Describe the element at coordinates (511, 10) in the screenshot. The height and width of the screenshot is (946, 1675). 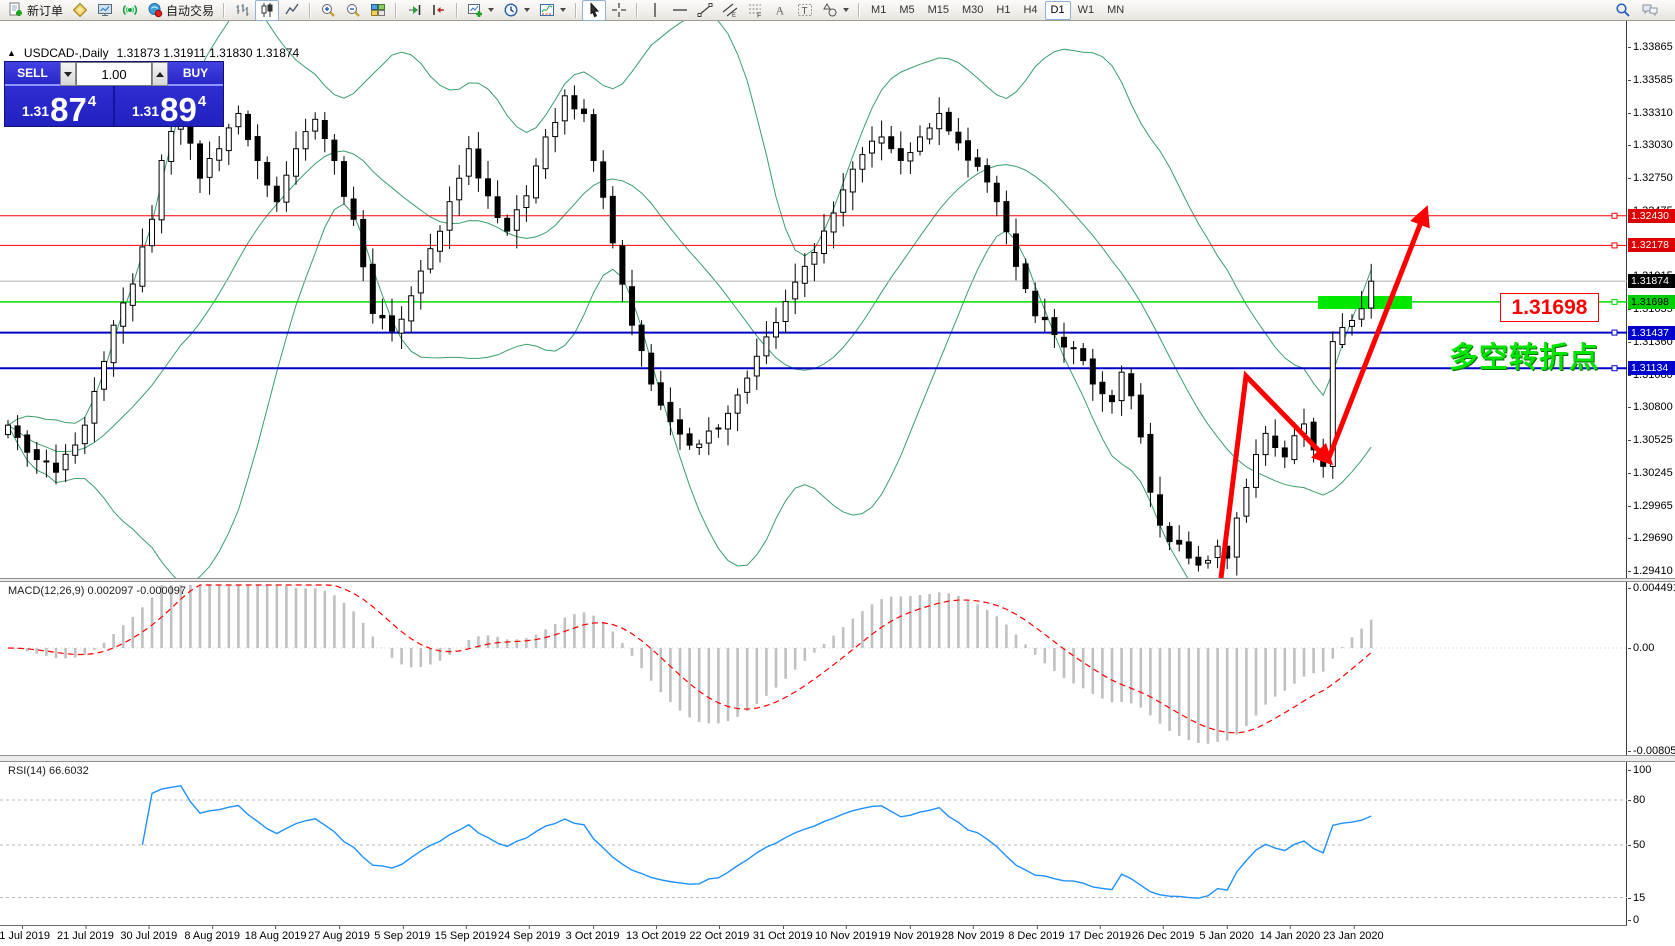
I see `clock-icon` at that location.